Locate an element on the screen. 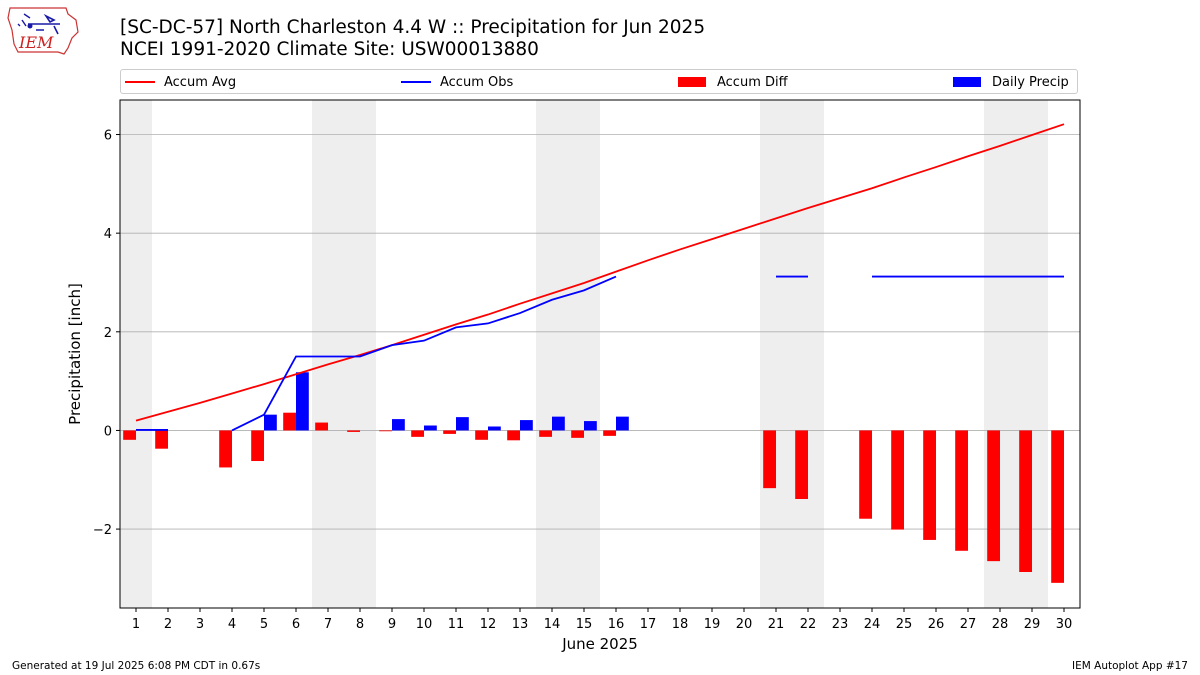 The width and height of the screenshot is (1200, 675). chart-subtitle: NCEI 1991-2020 Climate Site: USW00013880 is located at coordinates (329, 49).